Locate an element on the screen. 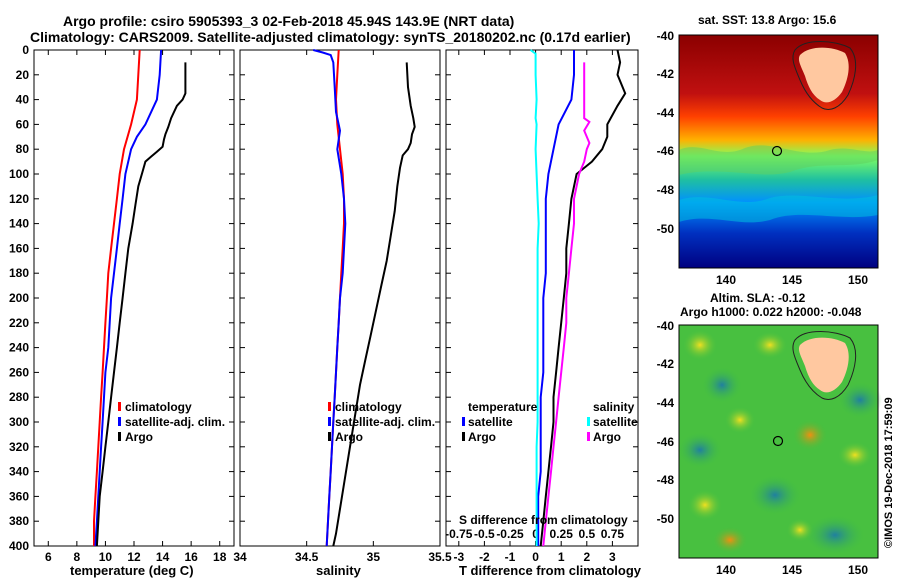 This screenshot has width=900, height=580. sla-ytick: -46 is located at coordinates (666, 442).